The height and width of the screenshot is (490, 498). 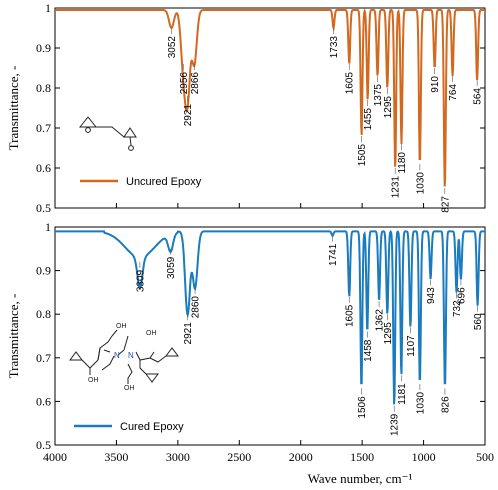 What do you see at coordinates (124, 357) in the screenshot?
I see `cured-epoxy-structure: OH OH OH OH N N` at bounding box center [124, 357].